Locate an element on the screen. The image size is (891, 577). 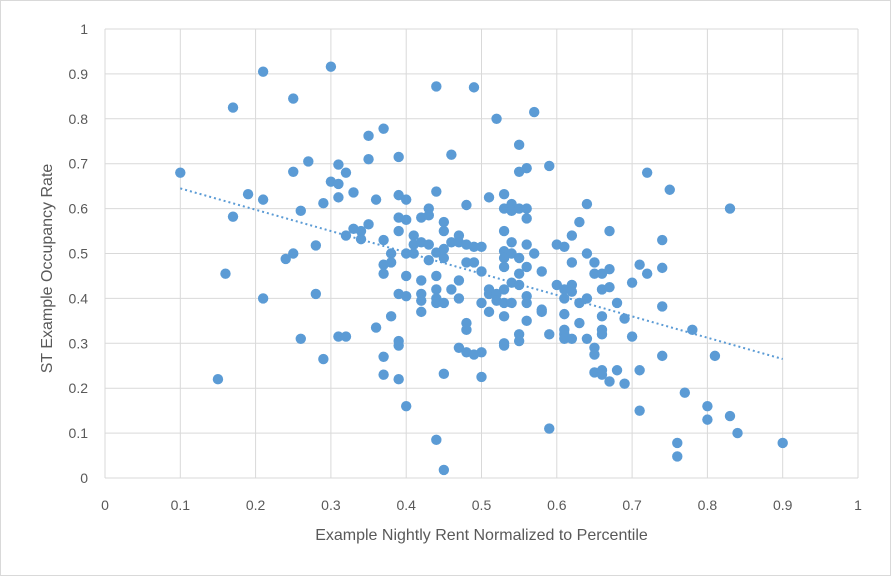
y-tick-label: 1 is located at coordinates (84, 29).